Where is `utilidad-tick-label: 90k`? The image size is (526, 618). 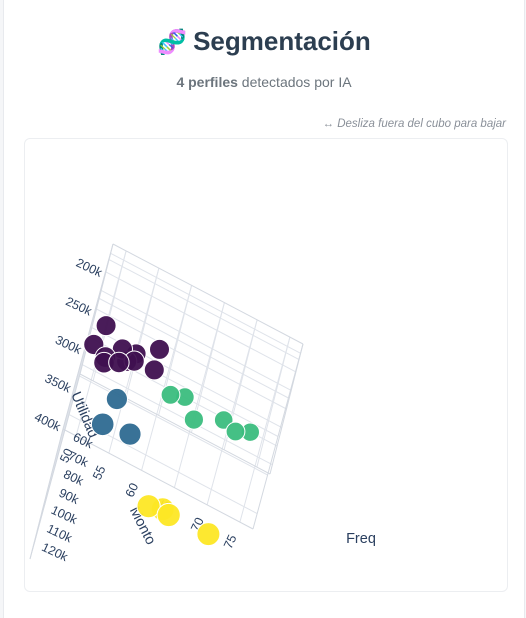 utilidad-tick-label: 90k is located at coordinates (69, 497).